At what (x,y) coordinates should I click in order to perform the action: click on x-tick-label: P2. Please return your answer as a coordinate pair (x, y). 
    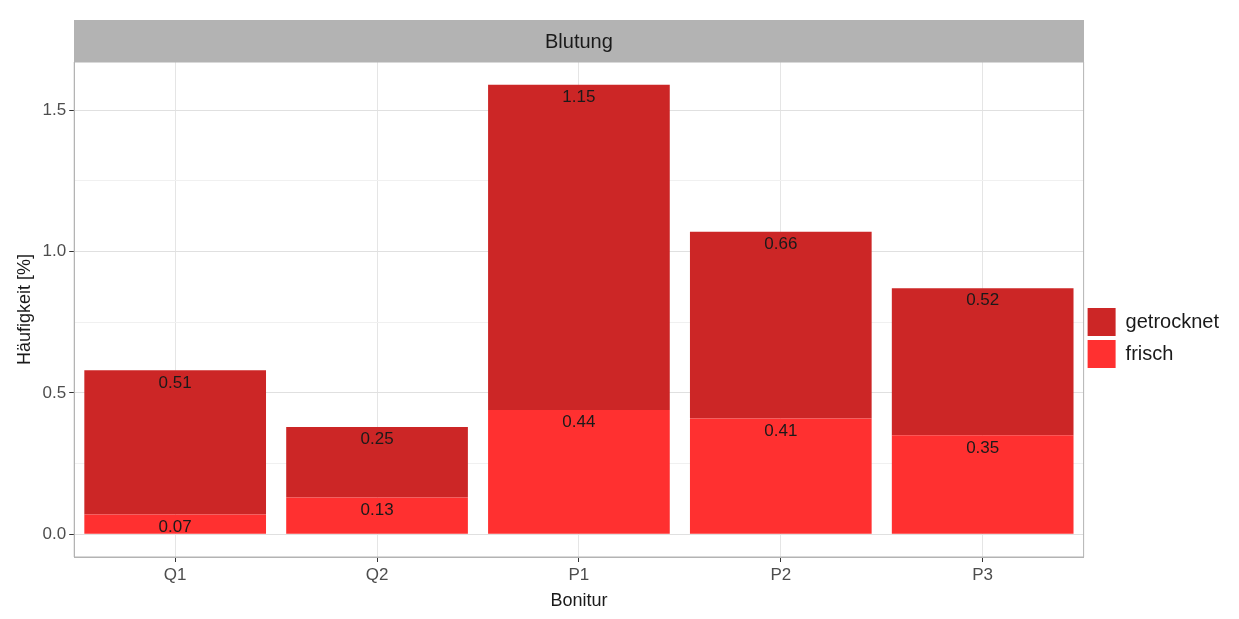
    Looking at the image, I should click on (781, 574).